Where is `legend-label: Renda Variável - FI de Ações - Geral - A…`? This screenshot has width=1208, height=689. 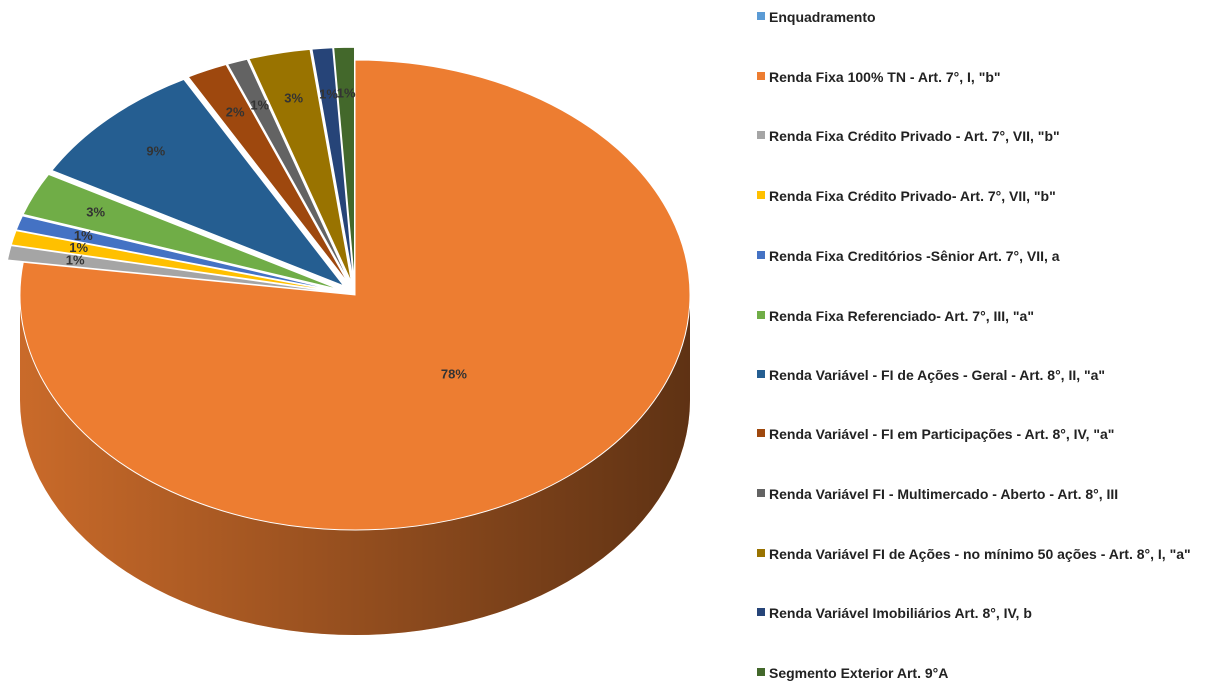
legend-label: Renda Variável - FI de Ações - Geral - A… is located at coordinates (937, 375).